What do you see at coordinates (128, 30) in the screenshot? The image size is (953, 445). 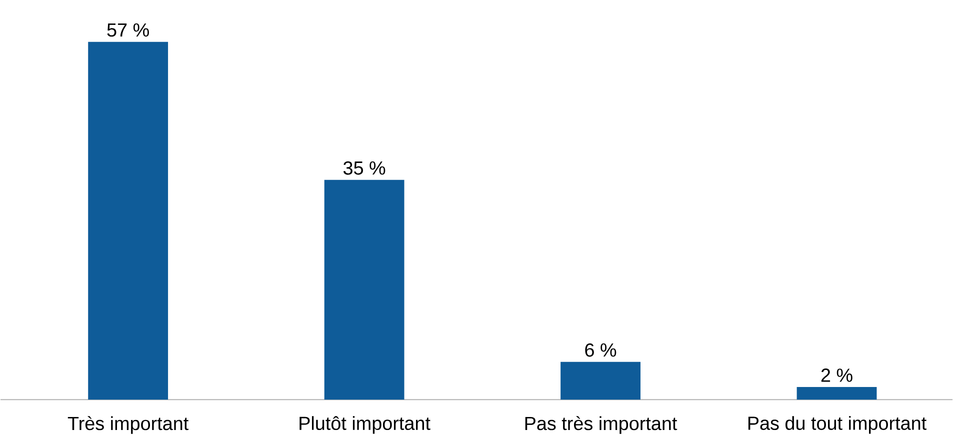 I see `data-label: 57 %` at bounding box center [128, 30].